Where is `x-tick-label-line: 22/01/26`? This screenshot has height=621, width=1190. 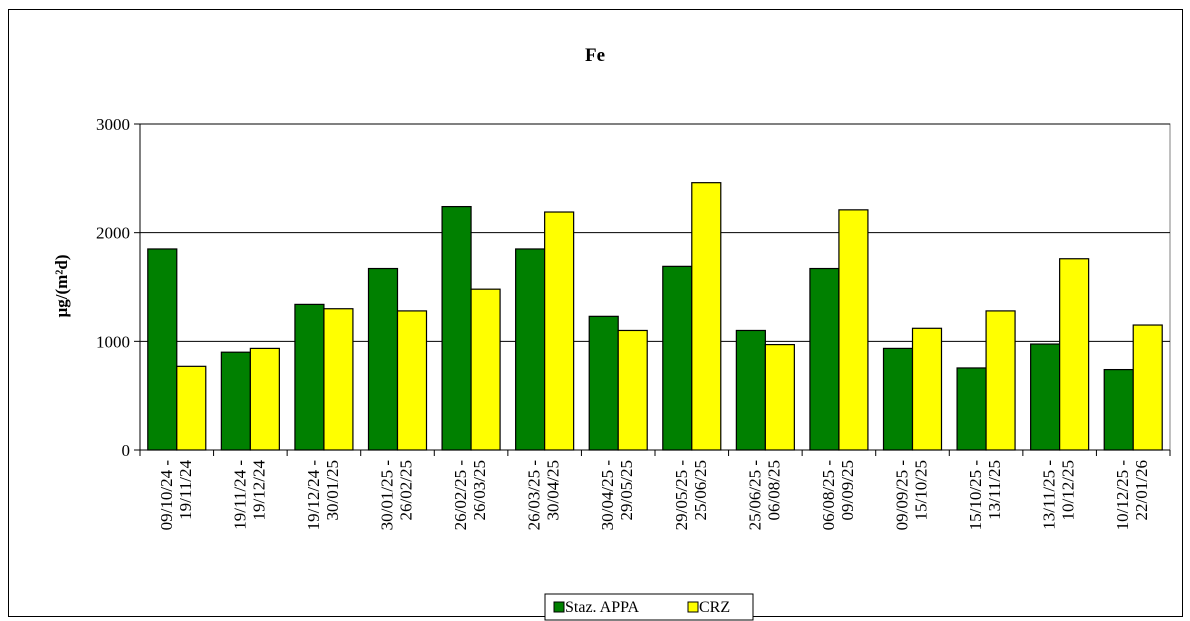
x-tick-label-line: 22/01/26 is located at coordinates (1141, 490).